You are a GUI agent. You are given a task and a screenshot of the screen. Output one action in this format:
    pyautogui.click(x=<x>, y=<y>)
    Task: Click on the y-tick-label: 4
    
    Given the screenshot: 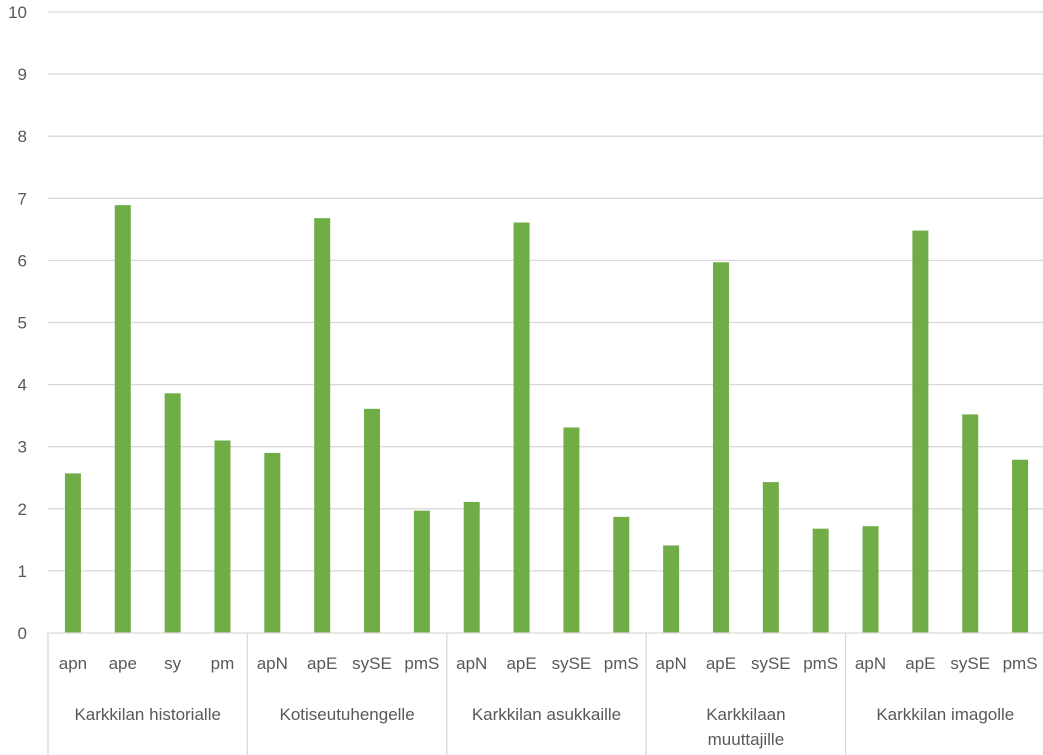 What is the action you would take?
    pyautogui.click(x=22, y=385)
    